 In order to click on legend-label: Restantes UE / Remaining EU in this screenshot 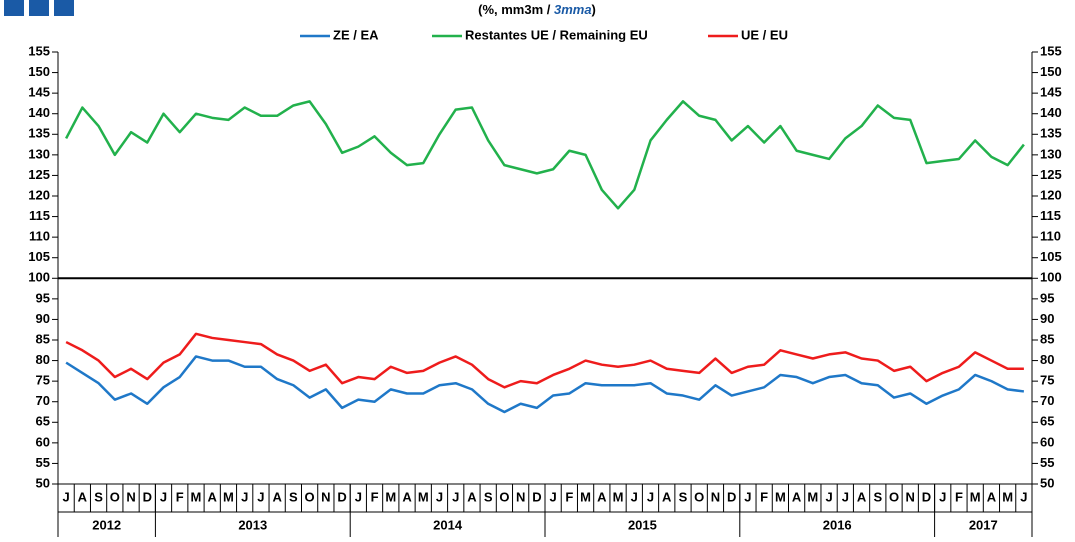, I will do `click(556, 34)`.